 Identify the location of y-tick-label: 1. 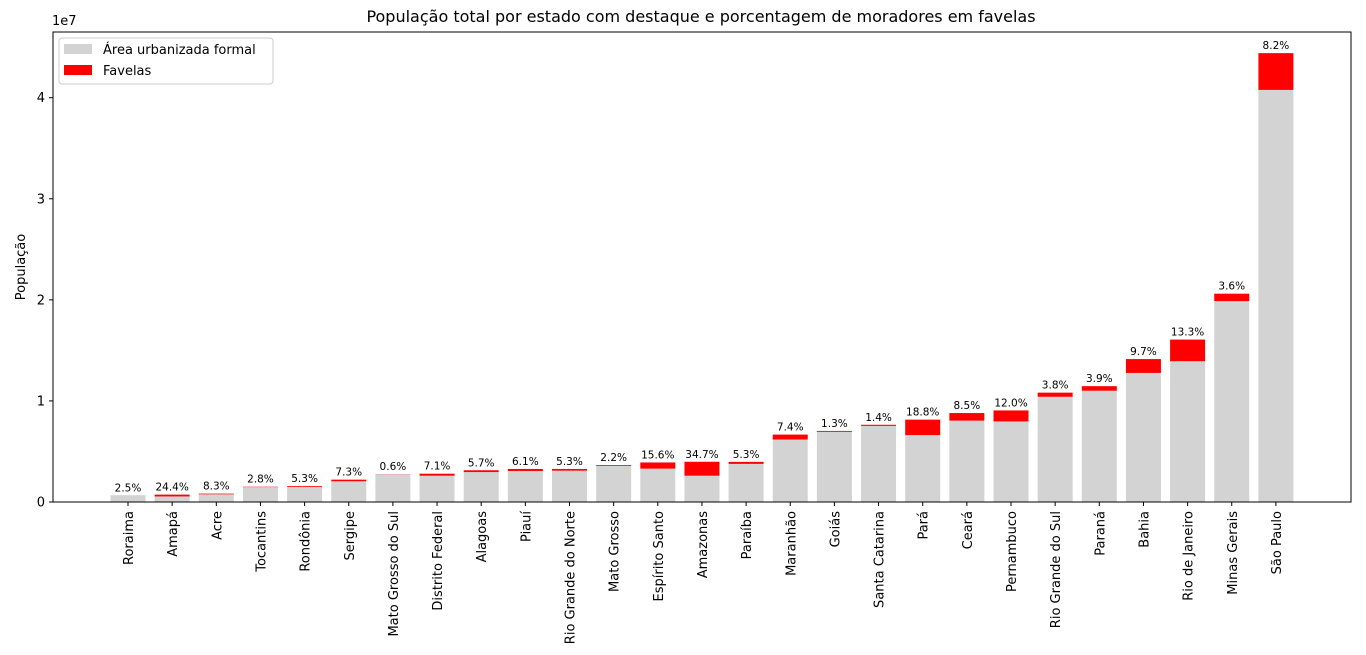
(41, 401).